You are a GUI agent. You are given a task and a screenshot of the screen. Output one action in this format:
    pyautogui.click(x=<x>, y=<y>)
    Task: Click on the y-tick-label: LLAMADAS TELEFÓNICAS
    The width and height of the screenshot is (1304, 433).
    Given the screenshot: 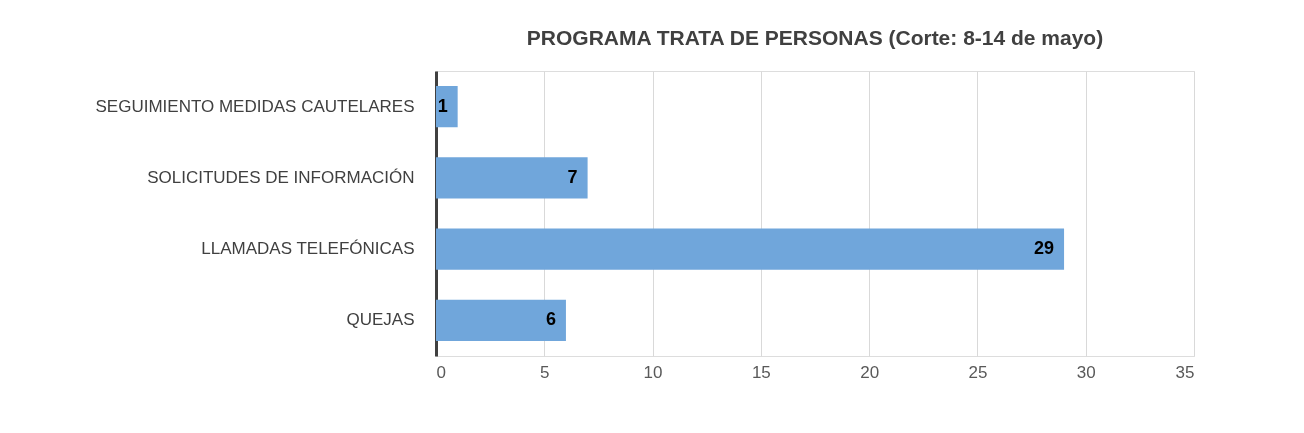 What is the action you would take?
    pyautogui.click(x=308, y=249)
    